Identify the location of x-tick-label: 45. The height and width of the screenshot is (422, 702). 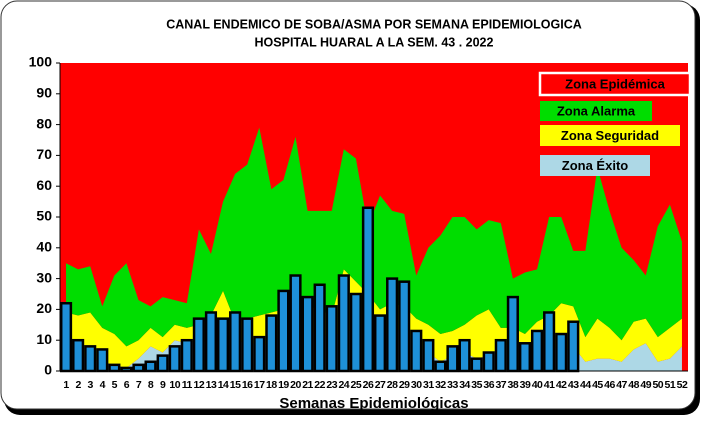
(597, 385).